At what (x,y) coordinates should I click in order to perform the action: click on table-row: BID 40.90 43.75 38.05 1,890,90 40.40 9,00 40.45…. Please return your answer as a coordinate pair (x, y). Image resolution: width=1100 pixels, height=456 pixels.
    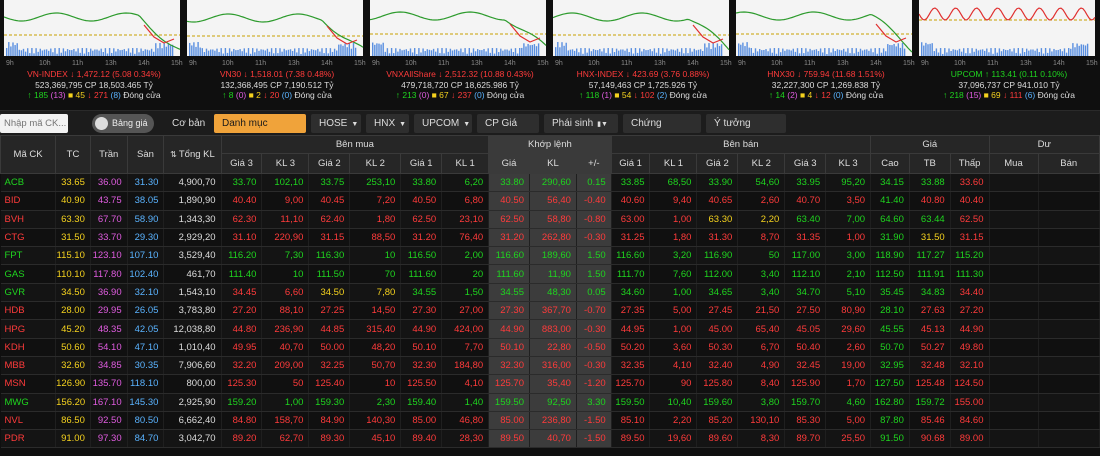
    Looking at the image, I should click on (550, 201).